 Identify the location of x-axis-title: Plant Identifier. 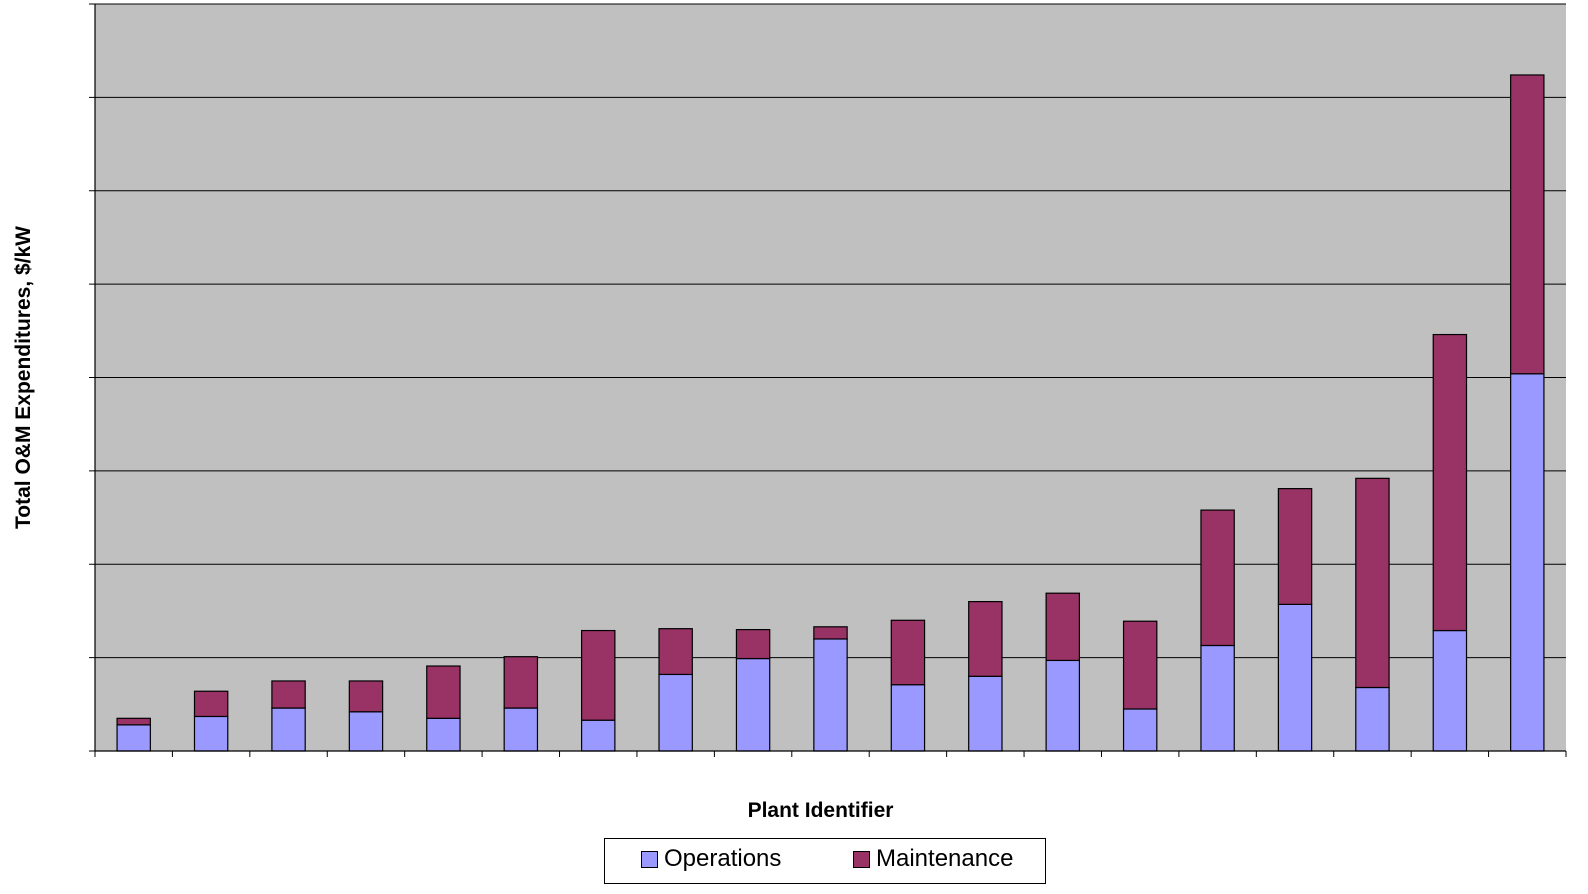
(821, 810).